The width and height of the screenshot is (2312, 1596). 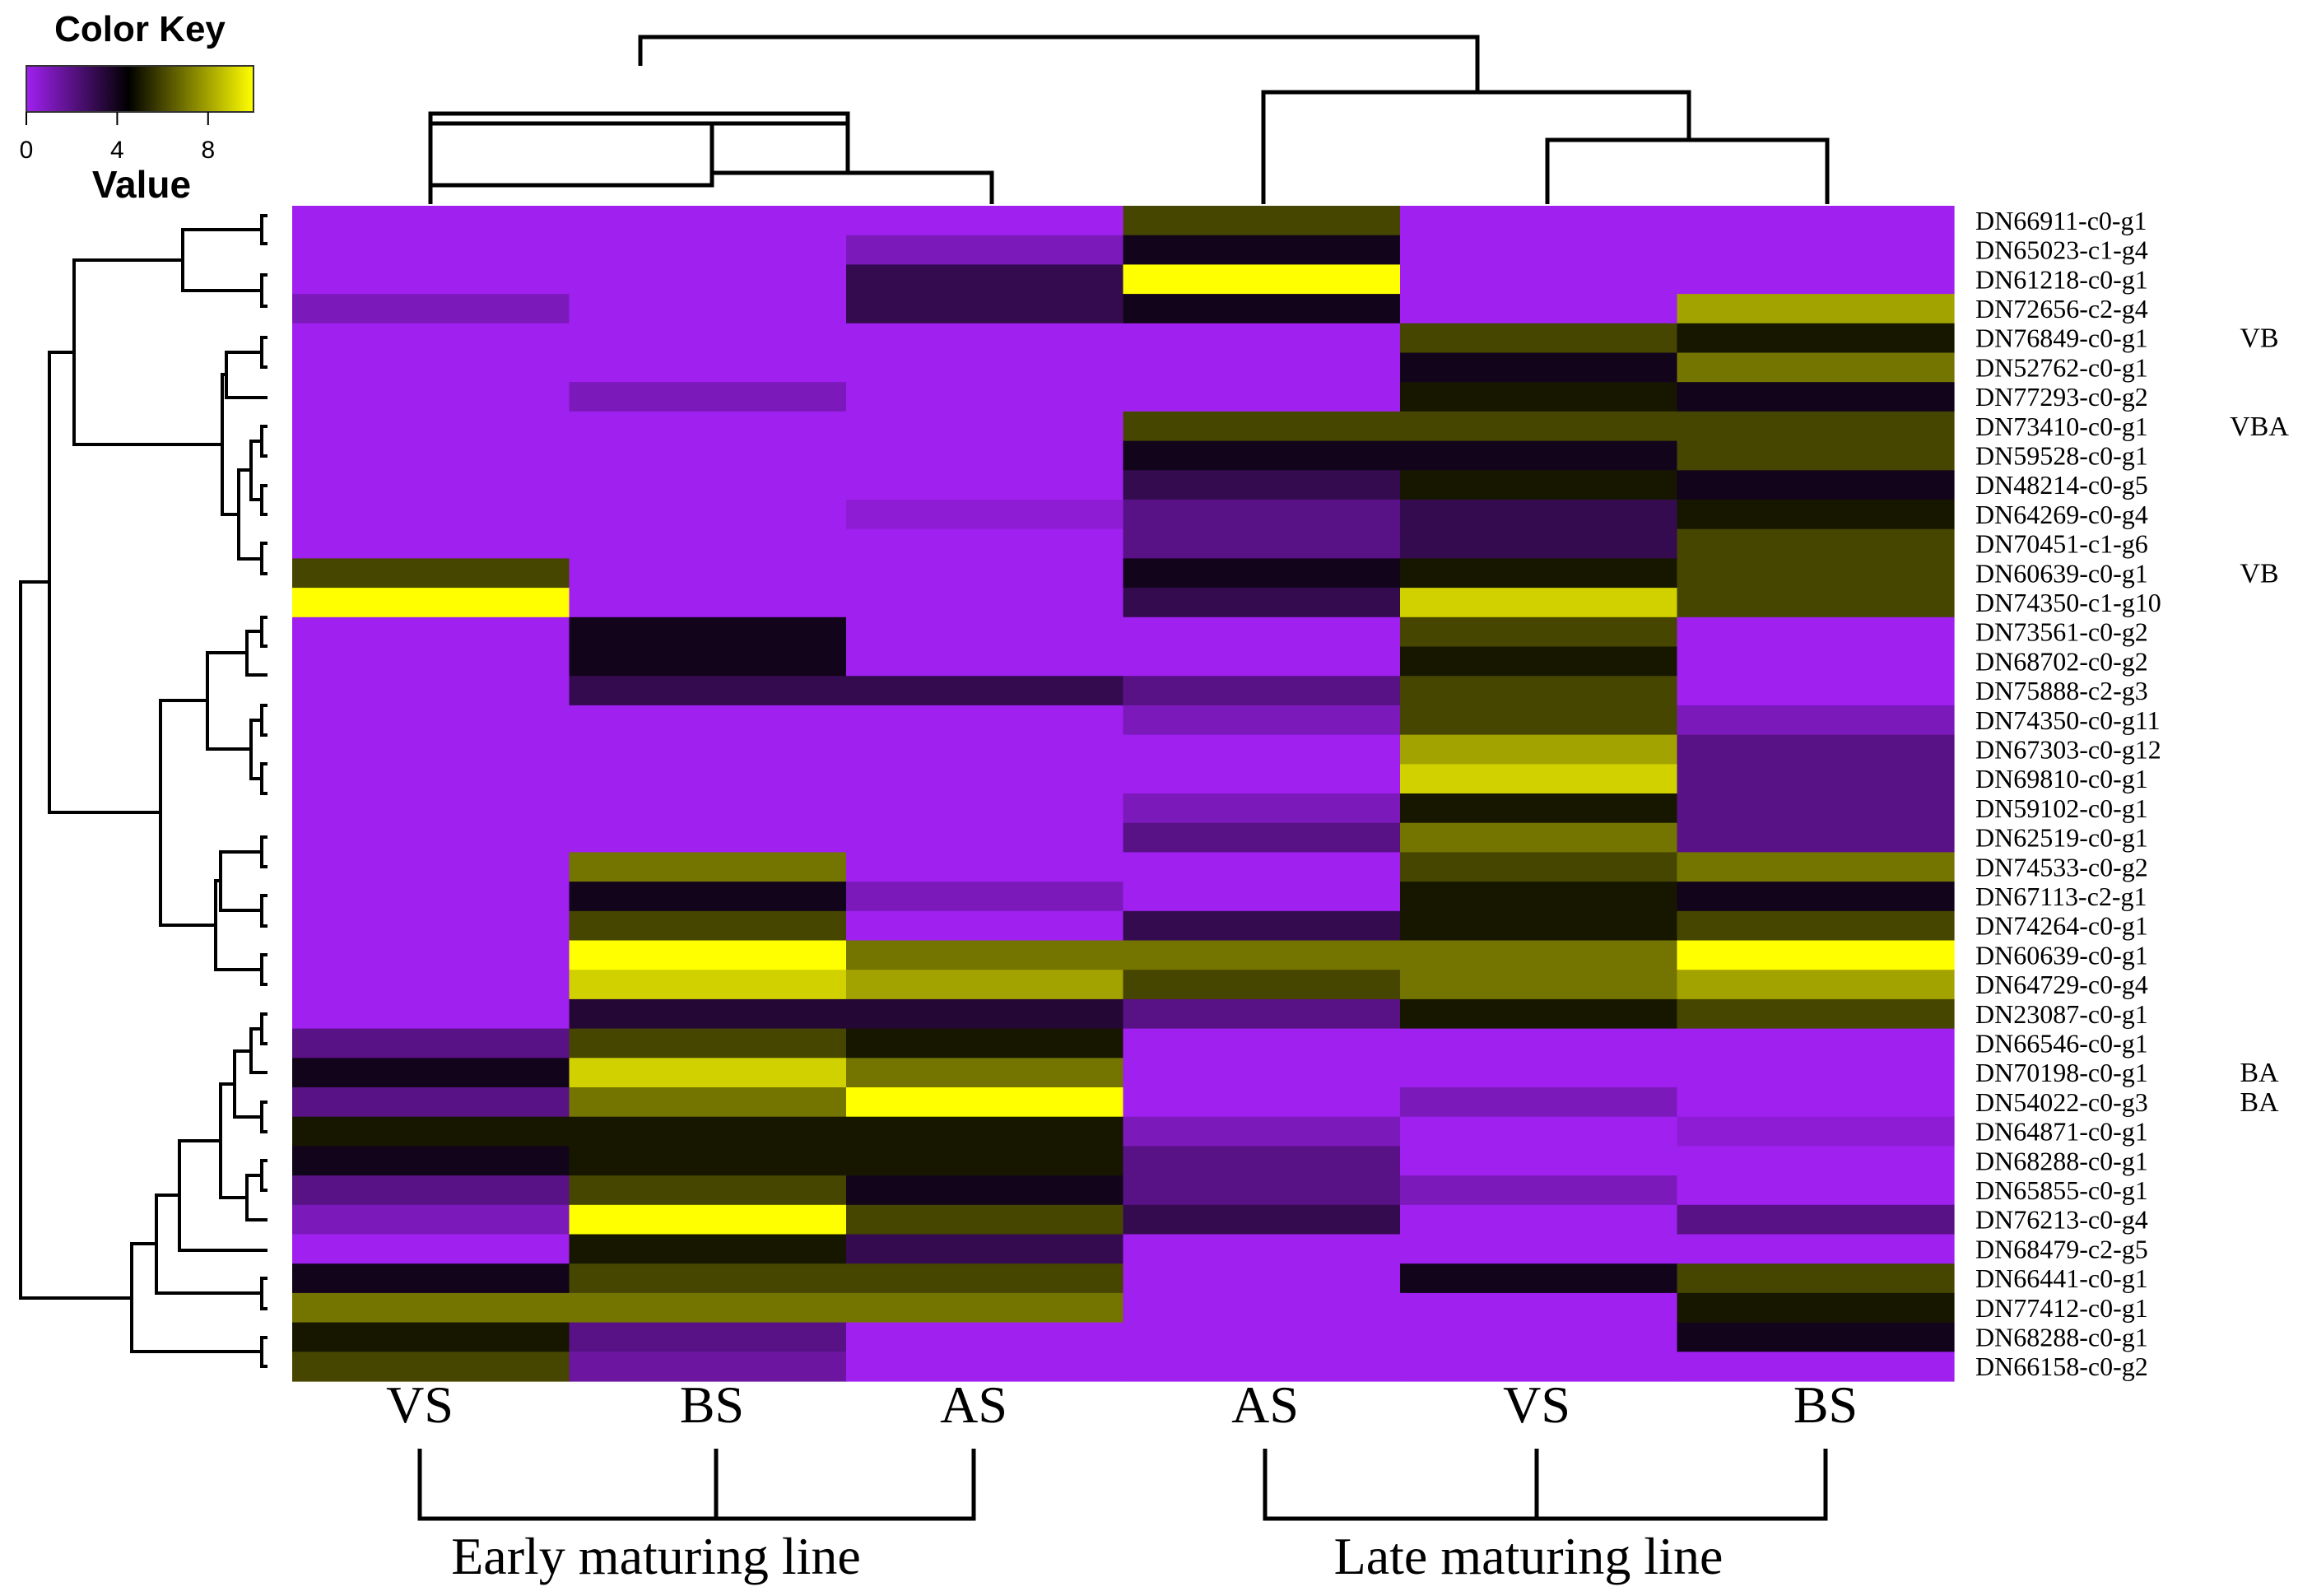 I want to click on gene-label: DN64871-c0-g1, so click(x=2061, y=1132).